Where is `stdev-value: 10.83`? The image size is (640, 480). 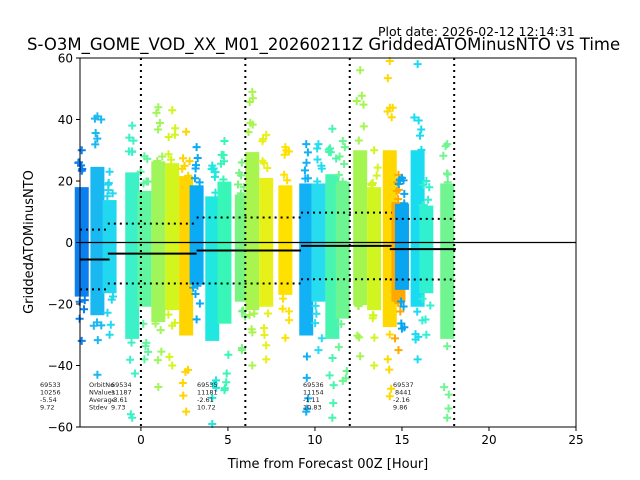
stdev-value: 10.83 is located at coordinates (312, 408).